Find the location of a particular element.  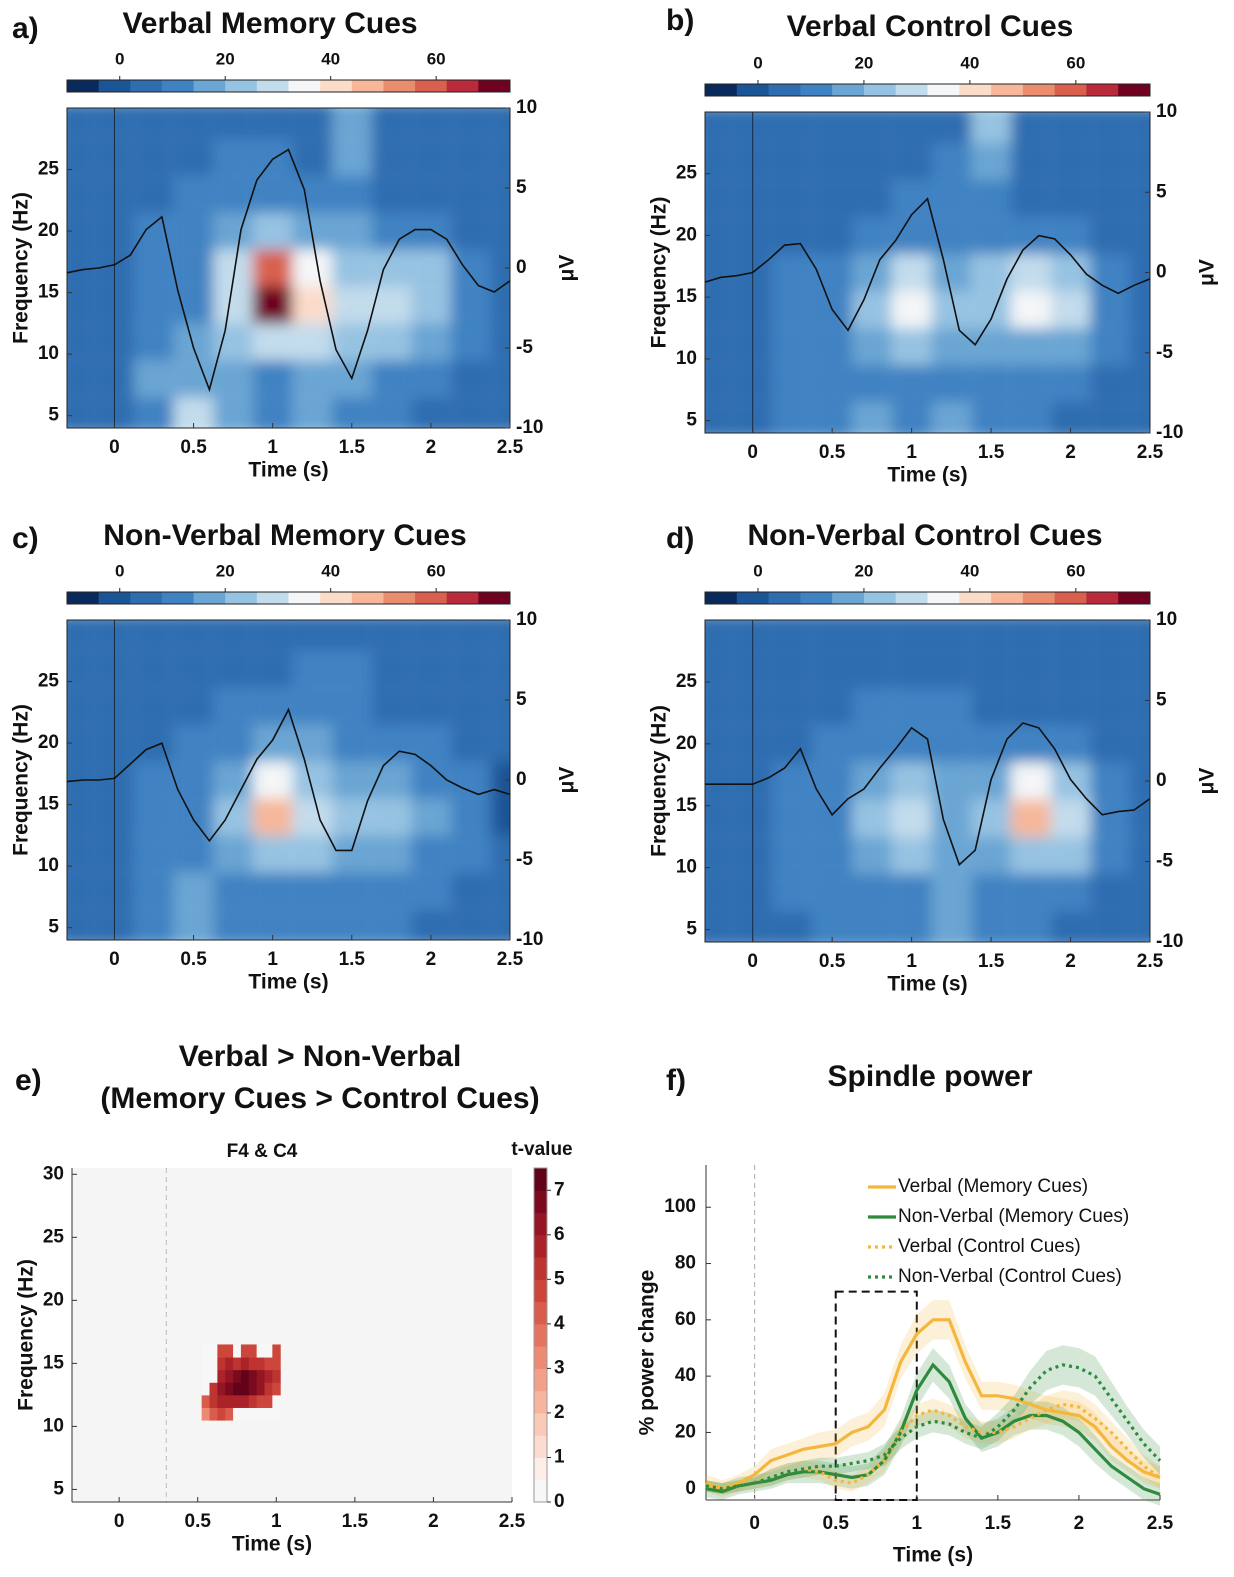

y2-tick-label: 5 is located at coordinates (521, 699).